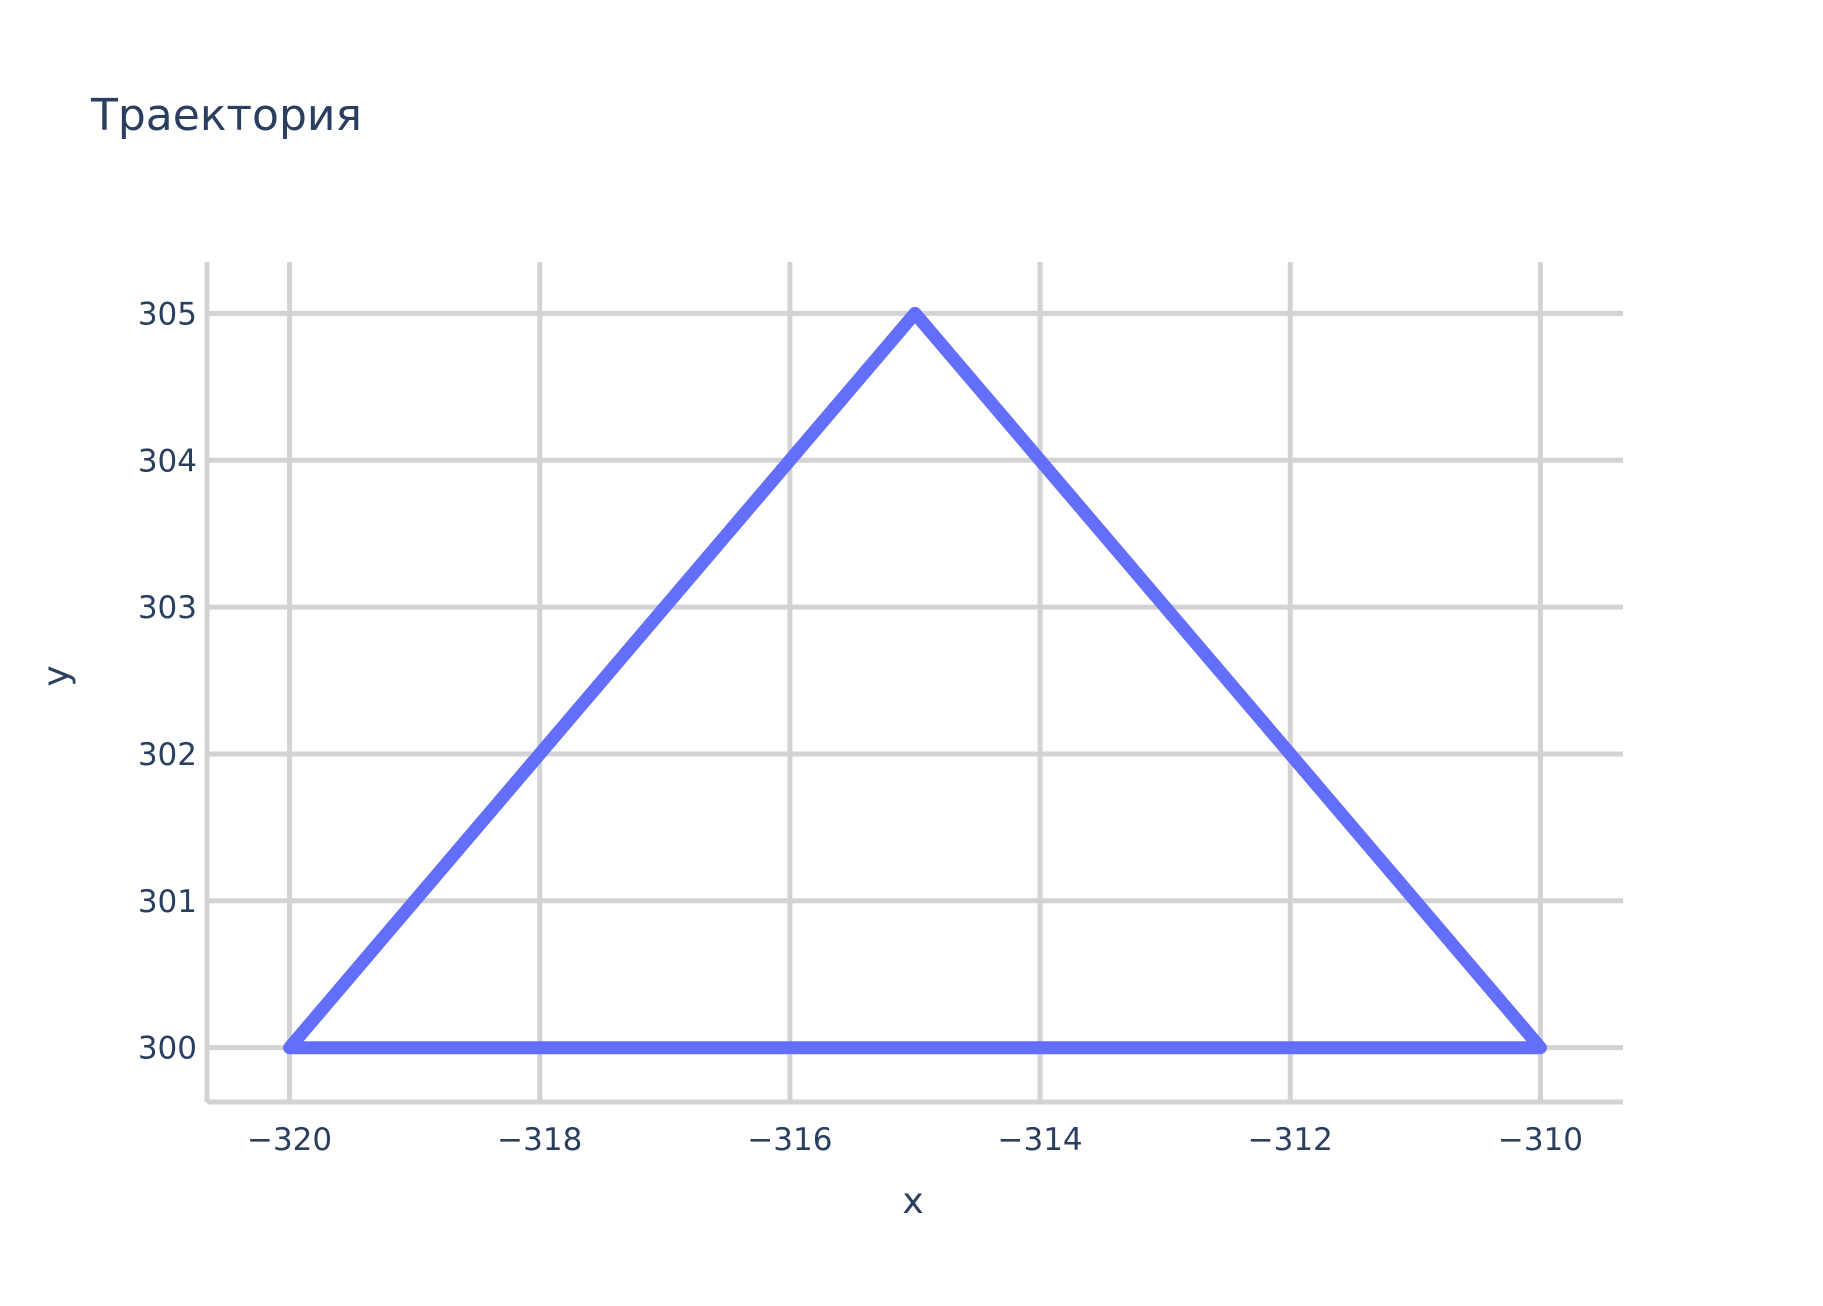  I want to click on chart-title: Траектория, so click(226, 115).